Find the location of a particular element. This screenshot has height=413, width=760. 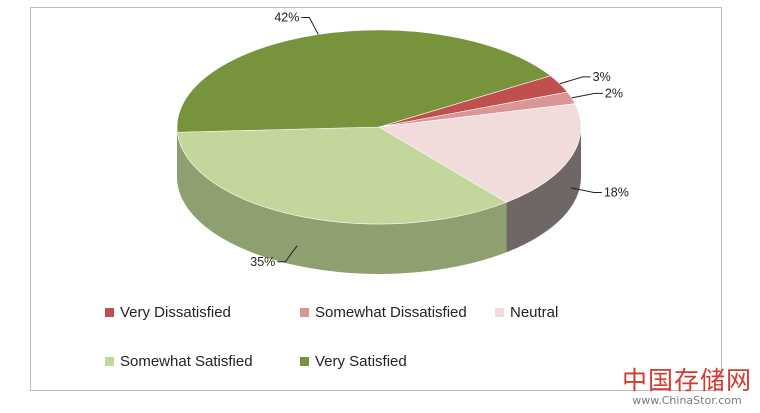

legend-item: Neutral is located at coordinates (526, 312).